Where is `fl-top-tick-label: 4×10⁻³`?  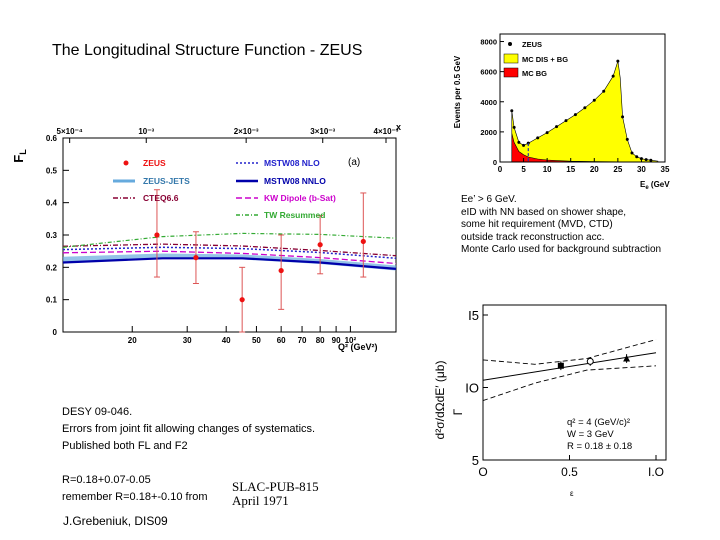 fl-top-tick-label: 4×10⁻³ is located at coordinates (386, 131).